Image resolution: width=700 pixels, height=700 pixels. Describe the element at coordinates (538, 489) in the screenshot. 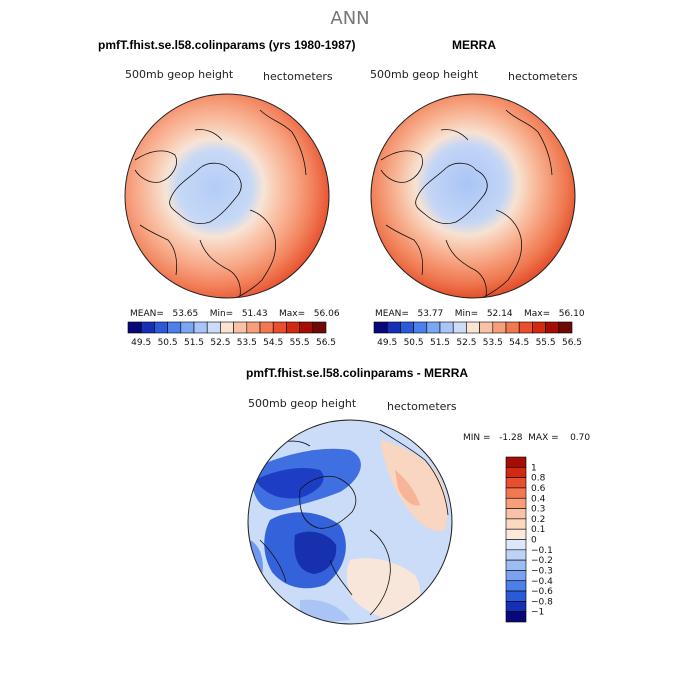

I see `diff-colorbar-tick-label: 0.6` at that location.